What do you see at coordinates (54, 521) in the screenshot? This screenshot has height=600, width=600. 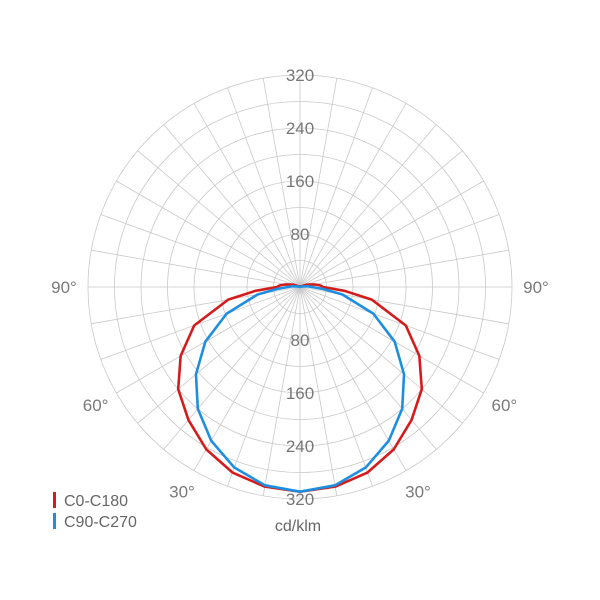 I see `legend-swatch-c90-c270` at bounding box center [54, 521].